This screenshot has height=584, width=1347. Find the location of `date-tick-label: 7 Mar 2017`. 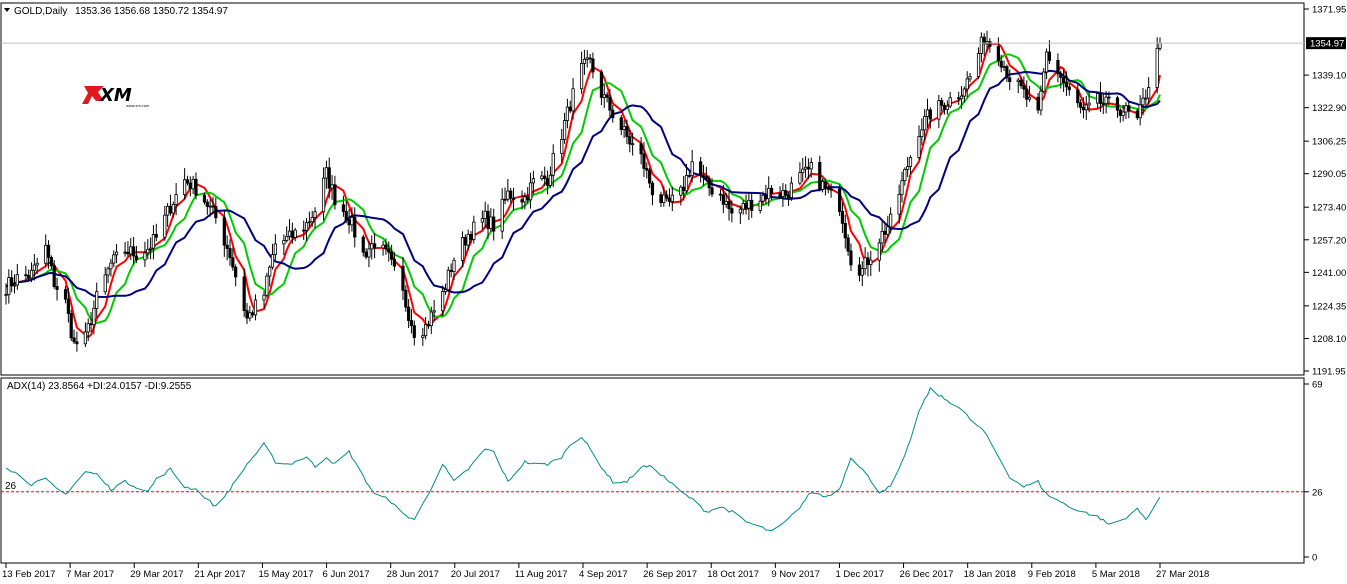

date-tick-label: 7 Mar 2017 is located at coordinates (90, 574).